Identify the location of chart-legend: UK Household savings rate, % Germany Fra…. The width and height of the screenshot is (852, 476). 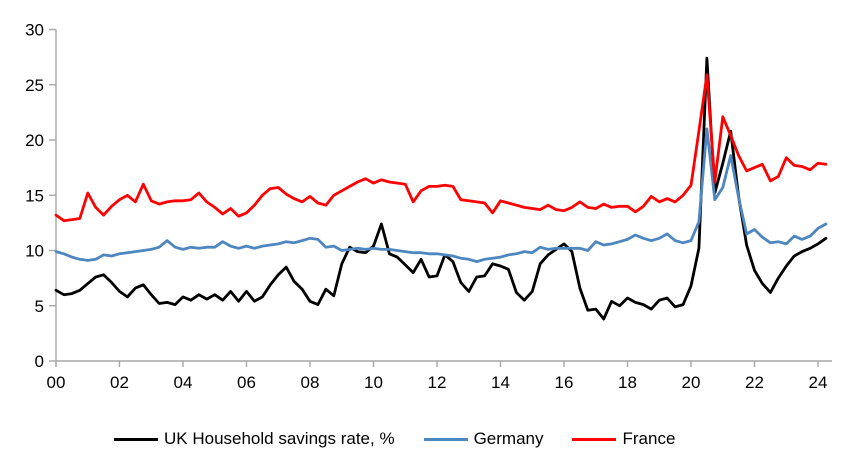
(426, 439).